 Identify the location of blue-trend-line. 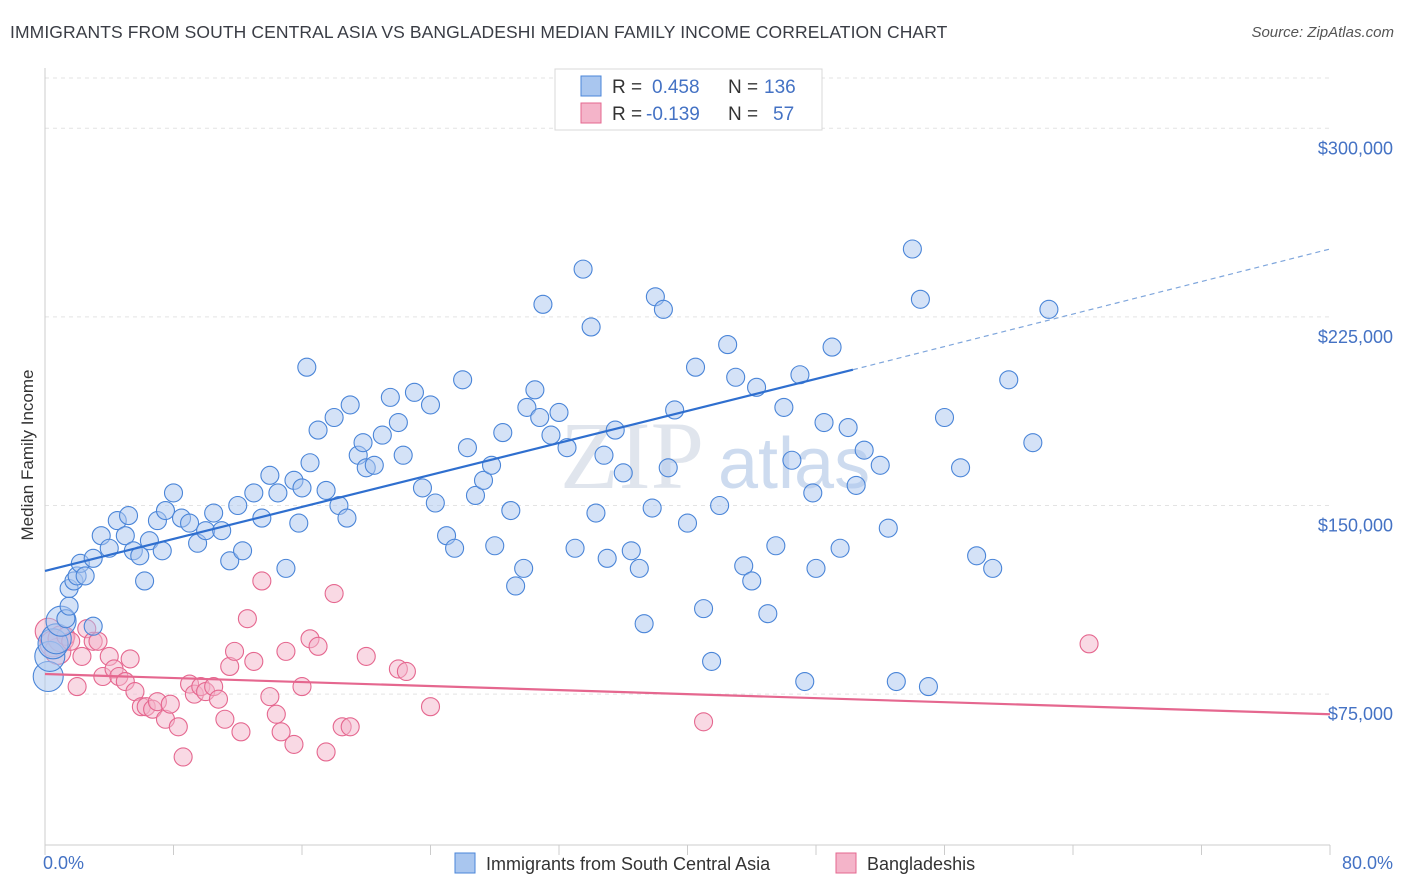
(449, 470).